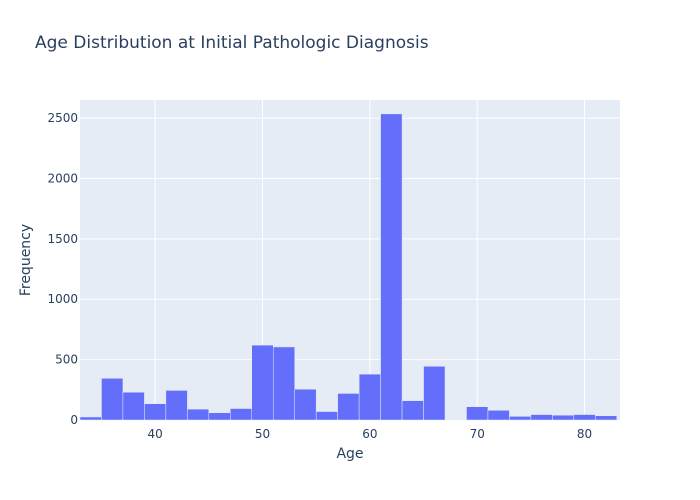 The width and height of the screenshot is (700, 500). What do you see at coordinates (62, 269) in the screenshot?
I see `y-axis-ticks: 0 500 1000 1500 2000 2500` at bounding box center [62, 269].